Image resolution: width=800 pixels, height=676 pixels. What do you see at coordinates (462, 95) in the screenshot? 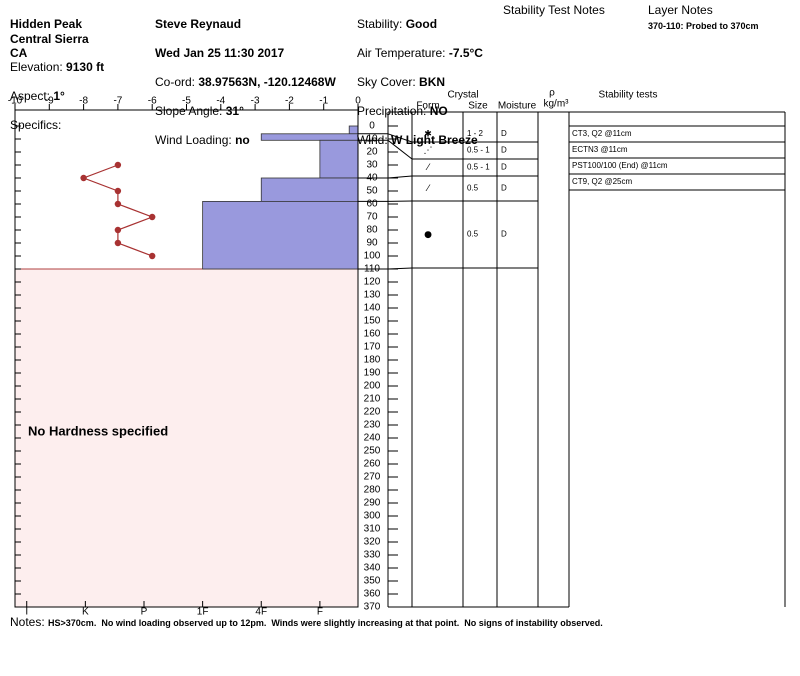
I see `crystal-header: Crystal` at bounding box center [462, 95].